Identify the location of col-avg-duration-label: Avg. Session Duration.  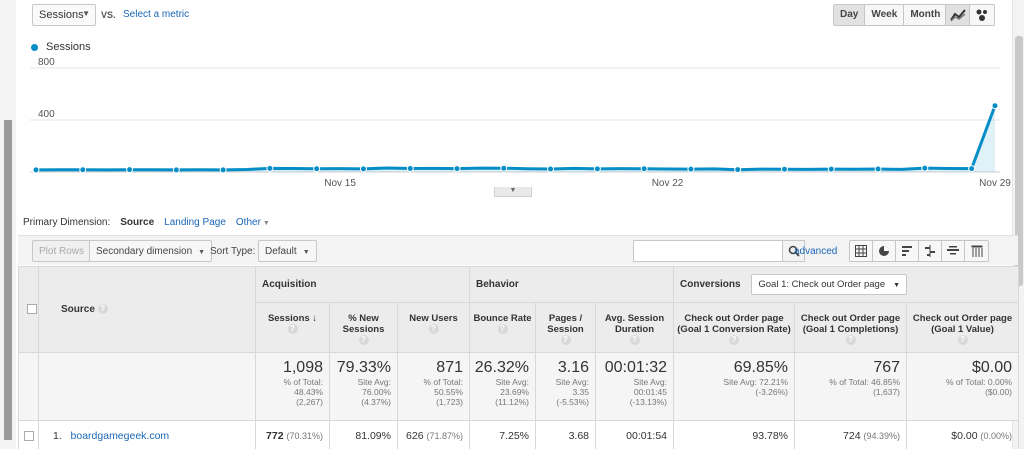
(634, 324).